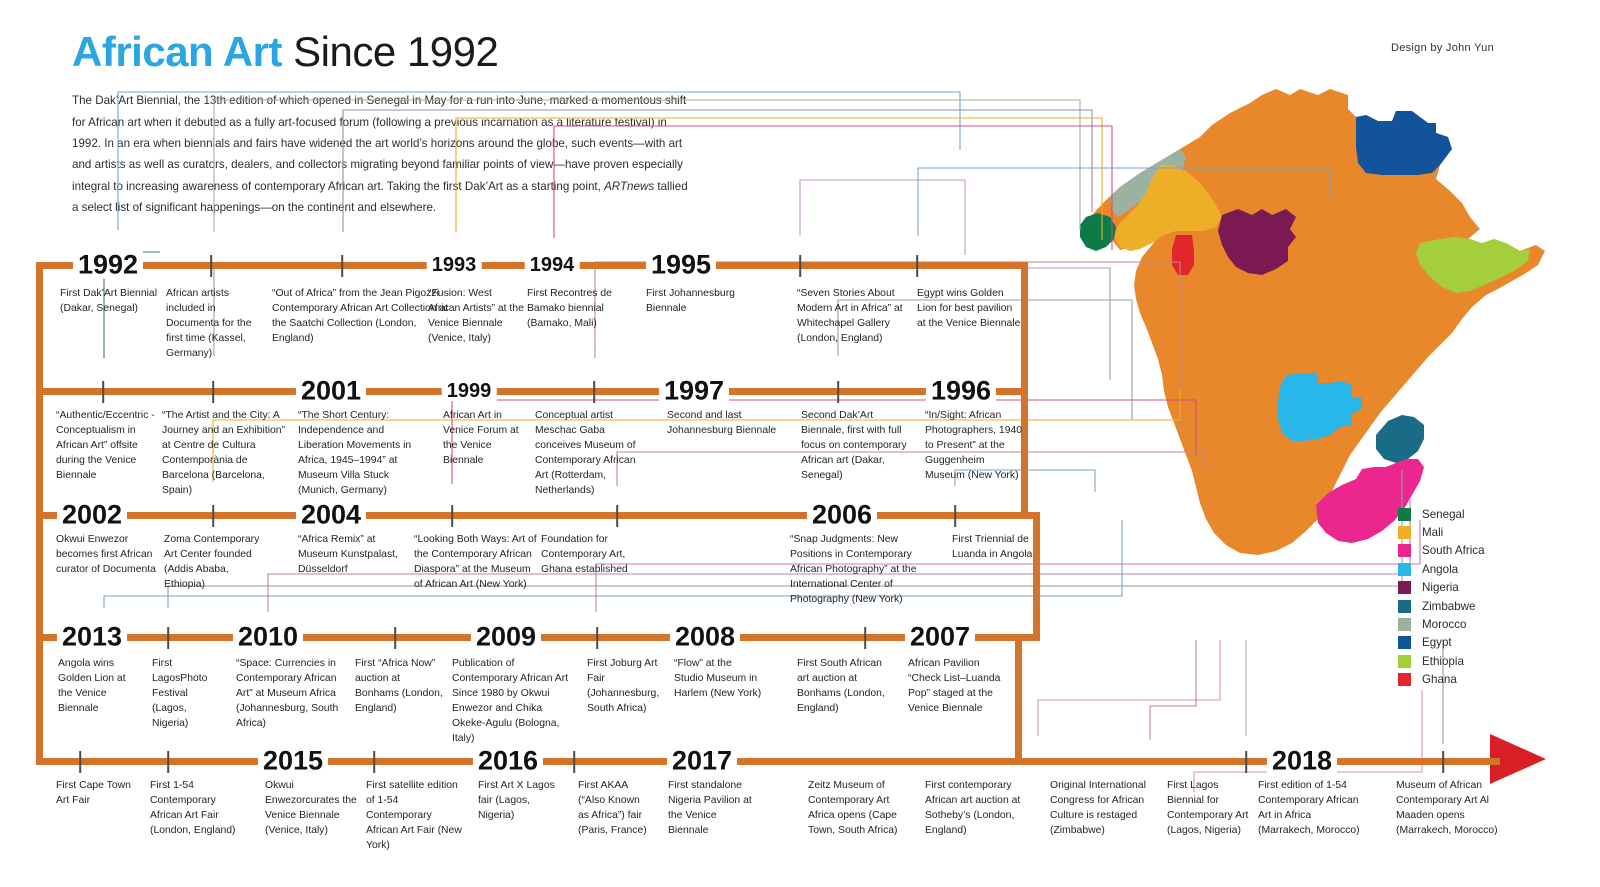  What do you see at coordinates (702, 761) in the screenshot?
I see `year-label-2017: 2017` at bounding box center [702, 761].